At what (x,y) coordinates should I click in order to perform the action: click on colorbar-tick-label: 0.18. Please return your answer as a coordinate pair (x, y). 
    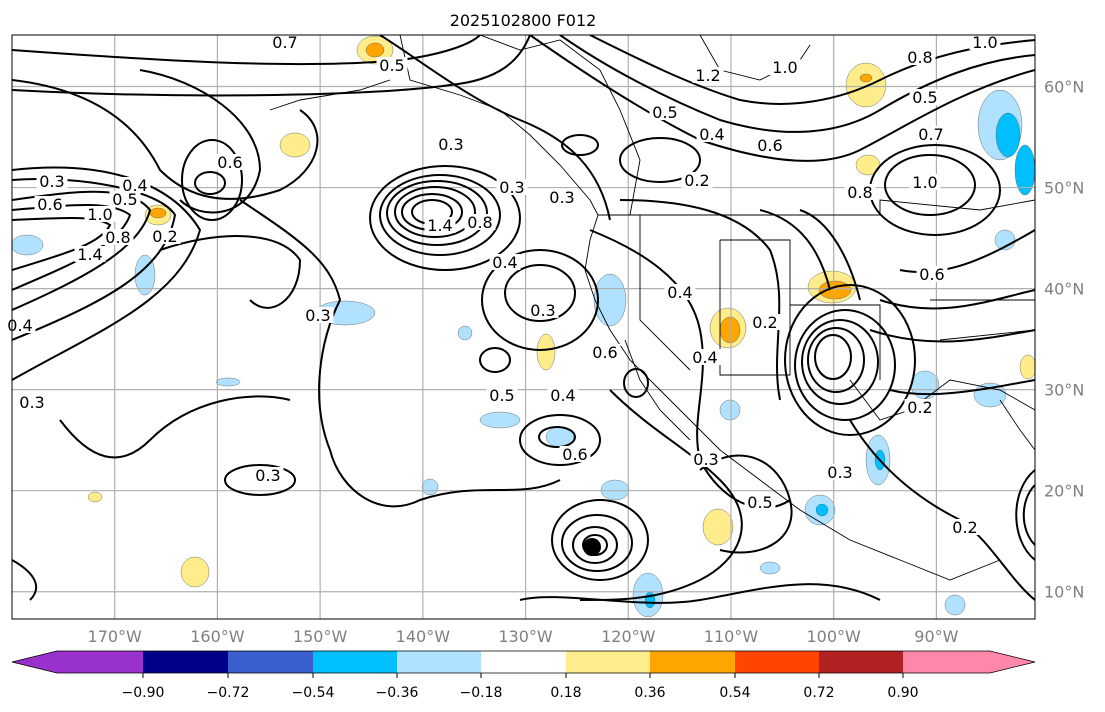
    Looking at the image, I should click on (565, 693).